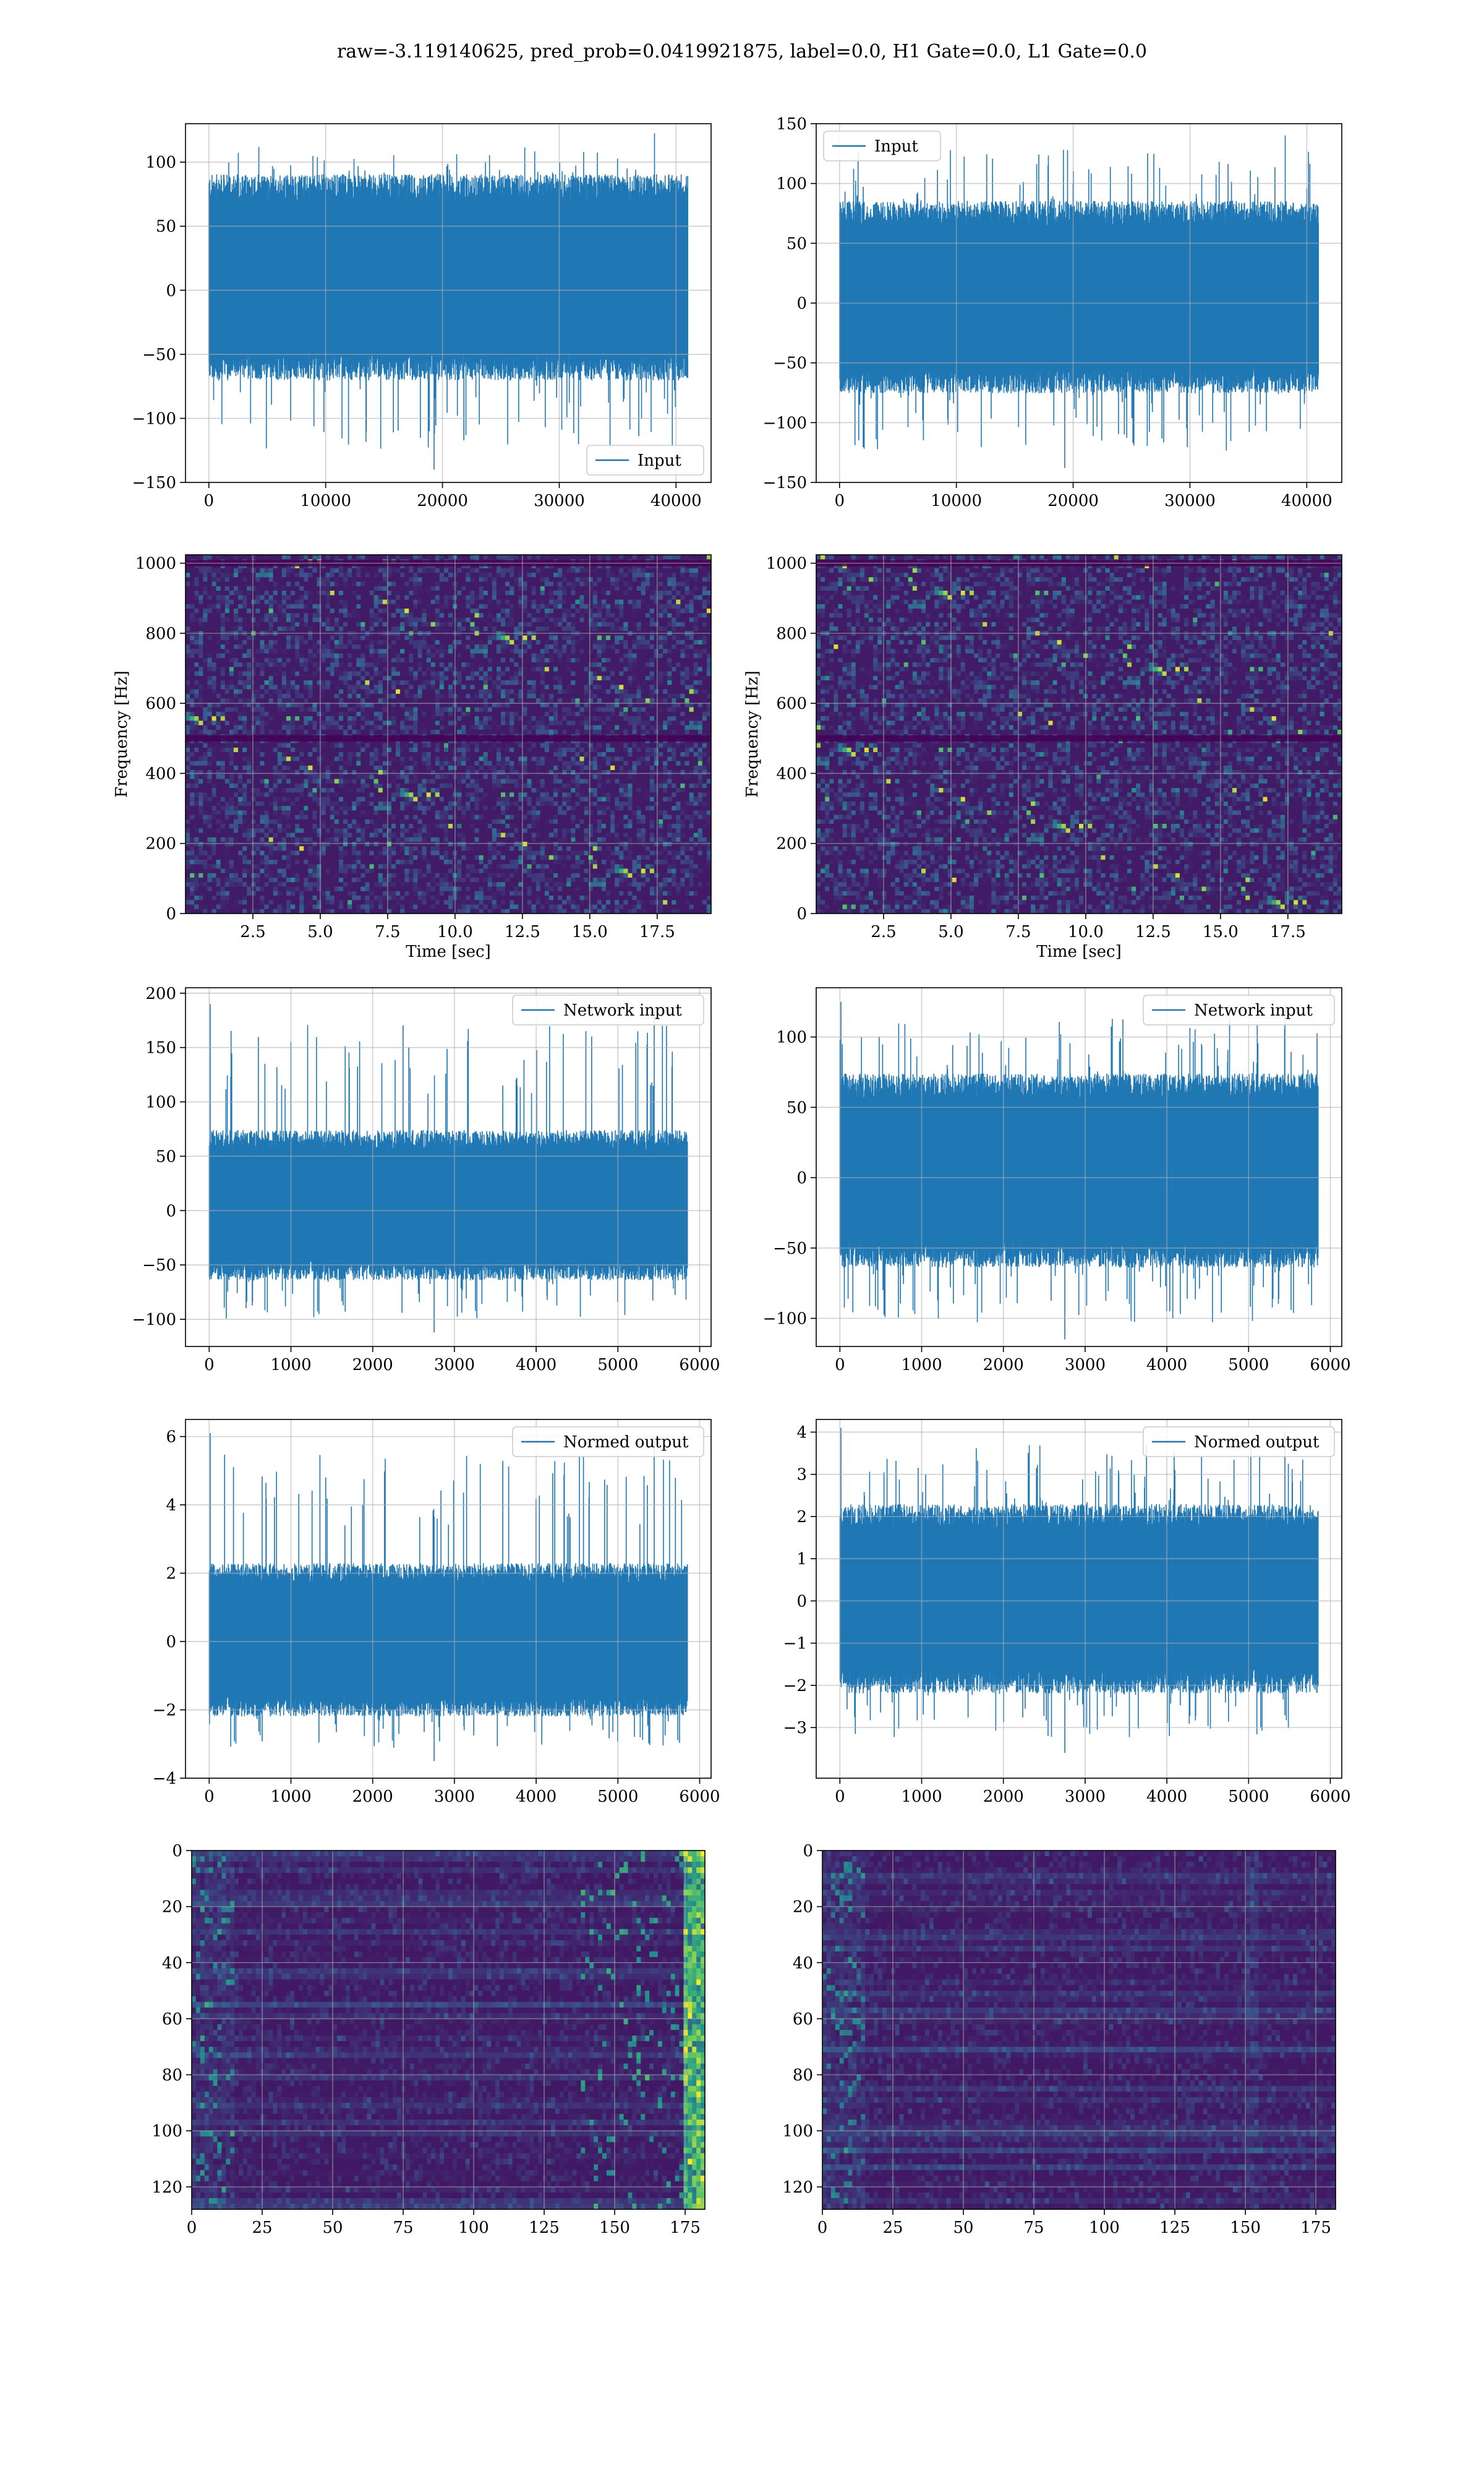 This screenshot has height=2474, width=1484. Describe the element at coordinates (403, 2228) in the screenshot. I see `x-tick-label: 75` at that location.